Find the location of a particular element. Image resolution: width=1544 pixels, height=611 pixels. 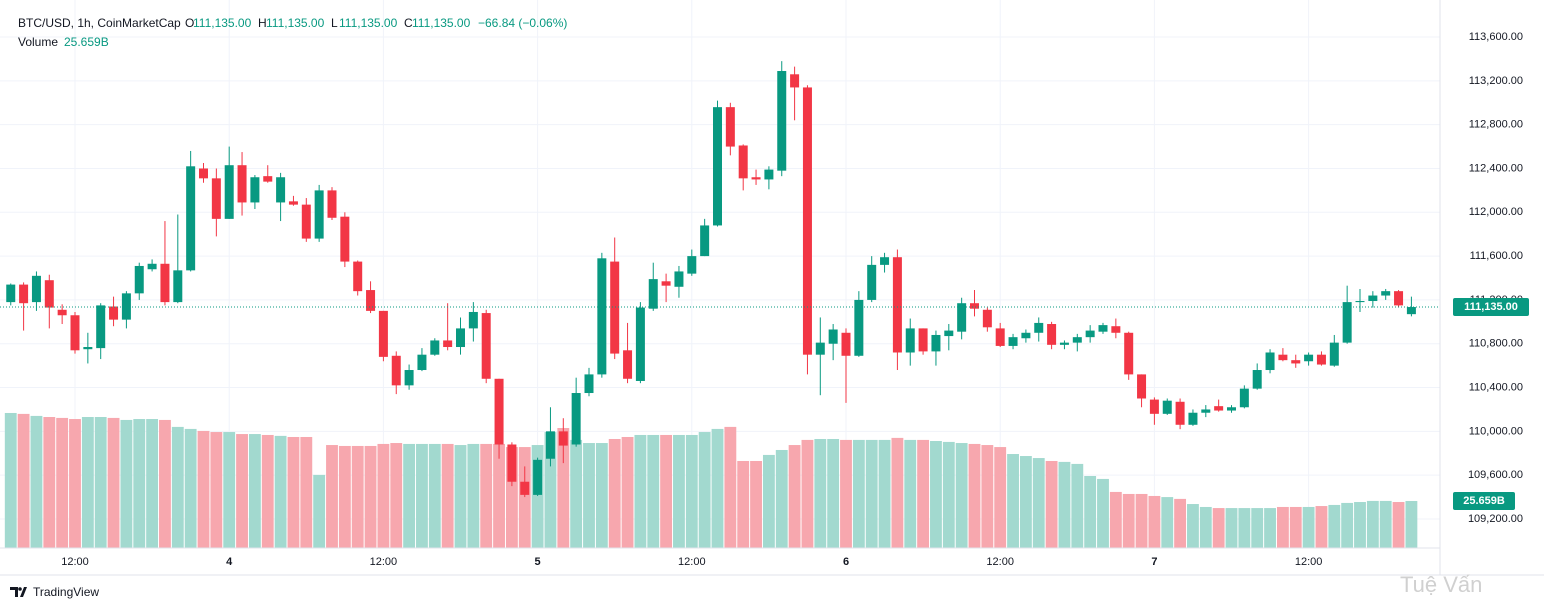

y-tick-label: 111,600.00 is located at coordinates (1496, 256).